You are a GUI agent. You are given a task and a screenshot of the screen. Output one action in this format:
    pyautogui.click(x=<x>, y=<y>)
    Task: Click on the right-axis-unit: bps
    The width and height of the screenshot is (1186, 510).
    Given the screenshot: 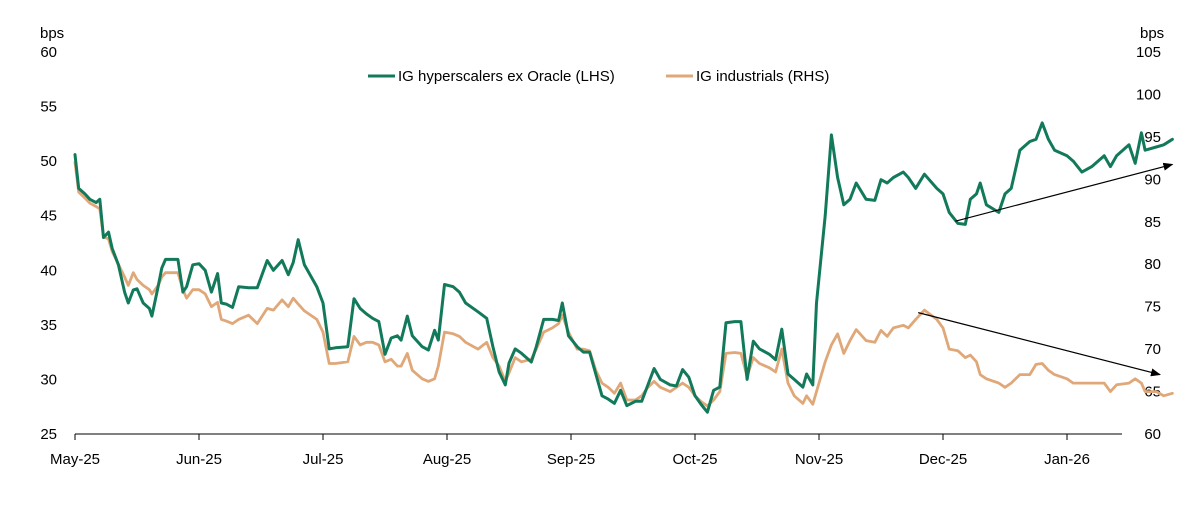 What is the action you would take?
    pyautogui.click(x=1152, y=33)
    